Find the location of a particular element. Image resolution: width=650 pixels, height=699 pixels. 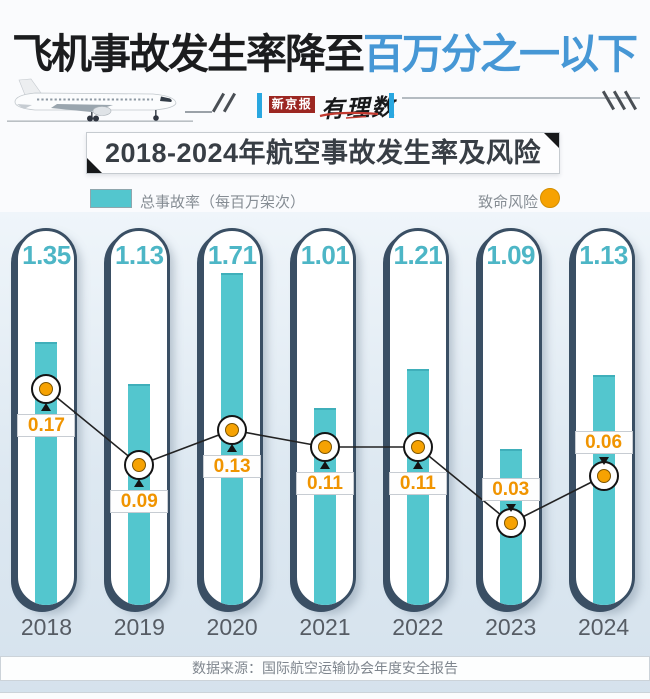

legend-dot-label: 致命风险 is located at coordinates (508, 202).